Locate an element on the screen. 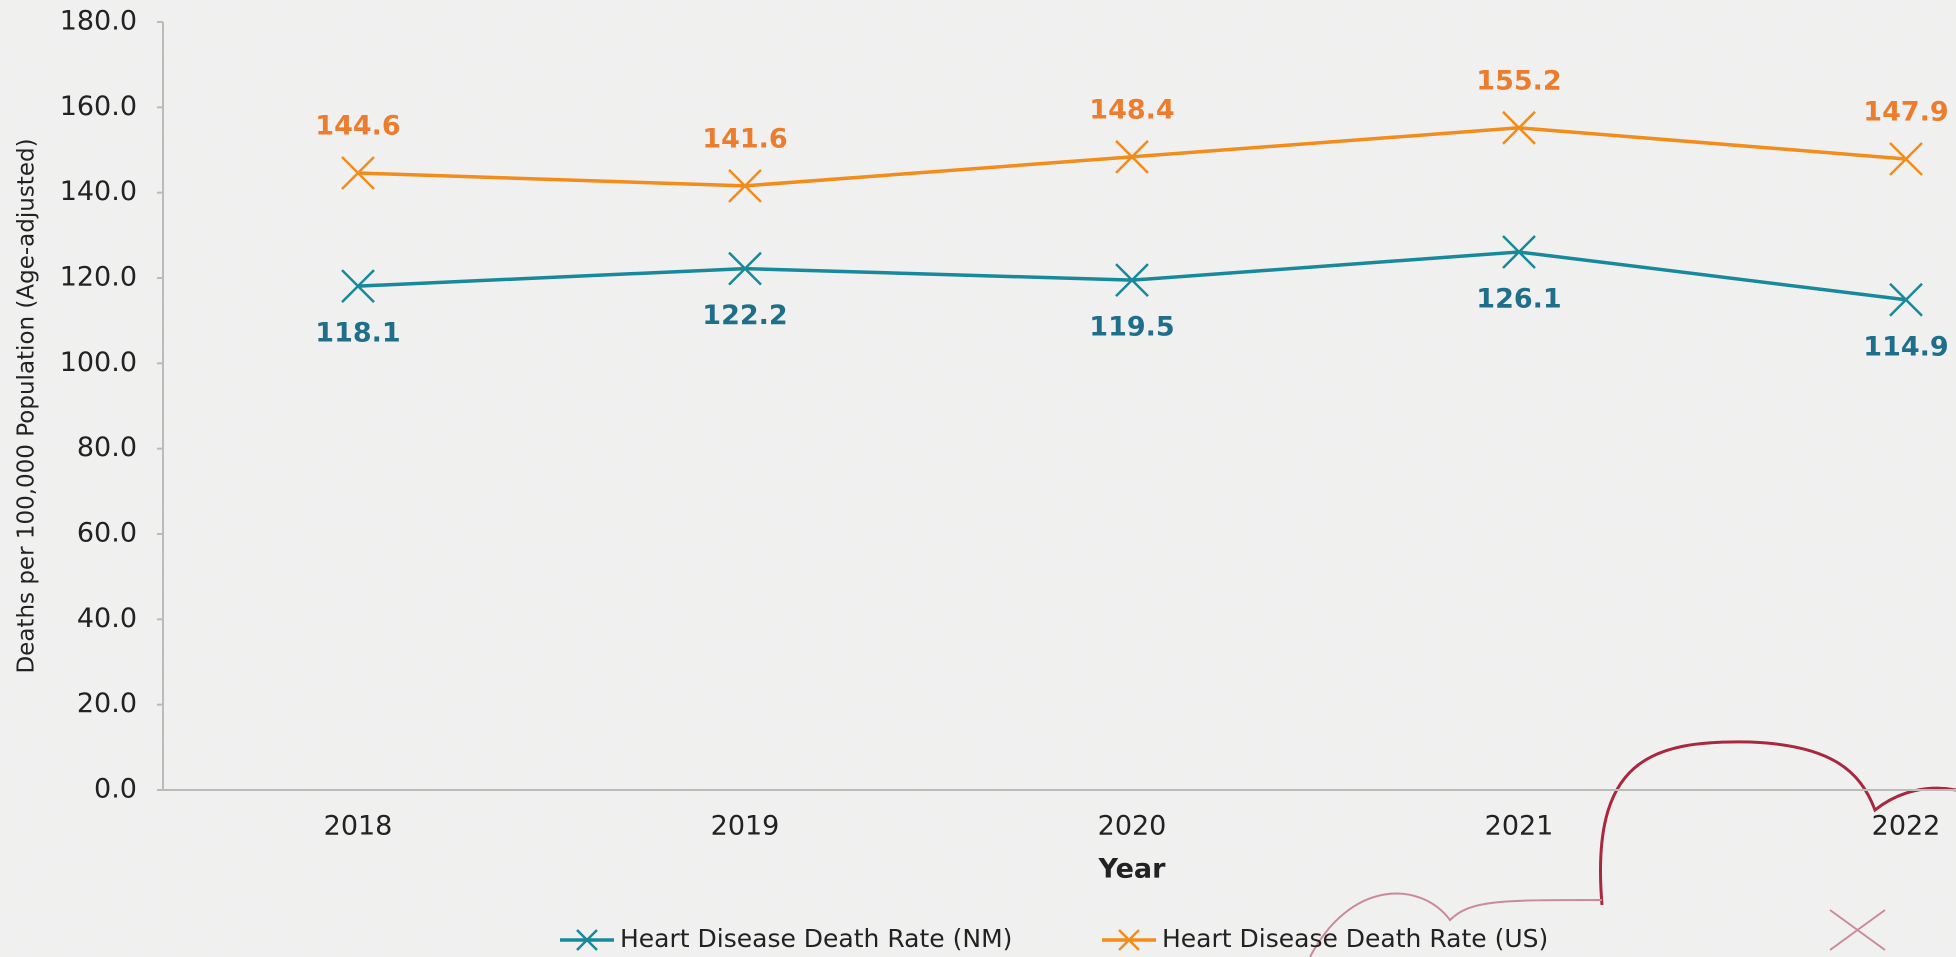 This screenshot has height=957, width=1956. data-label: 148.4 is located at coordinates (1131, 109).